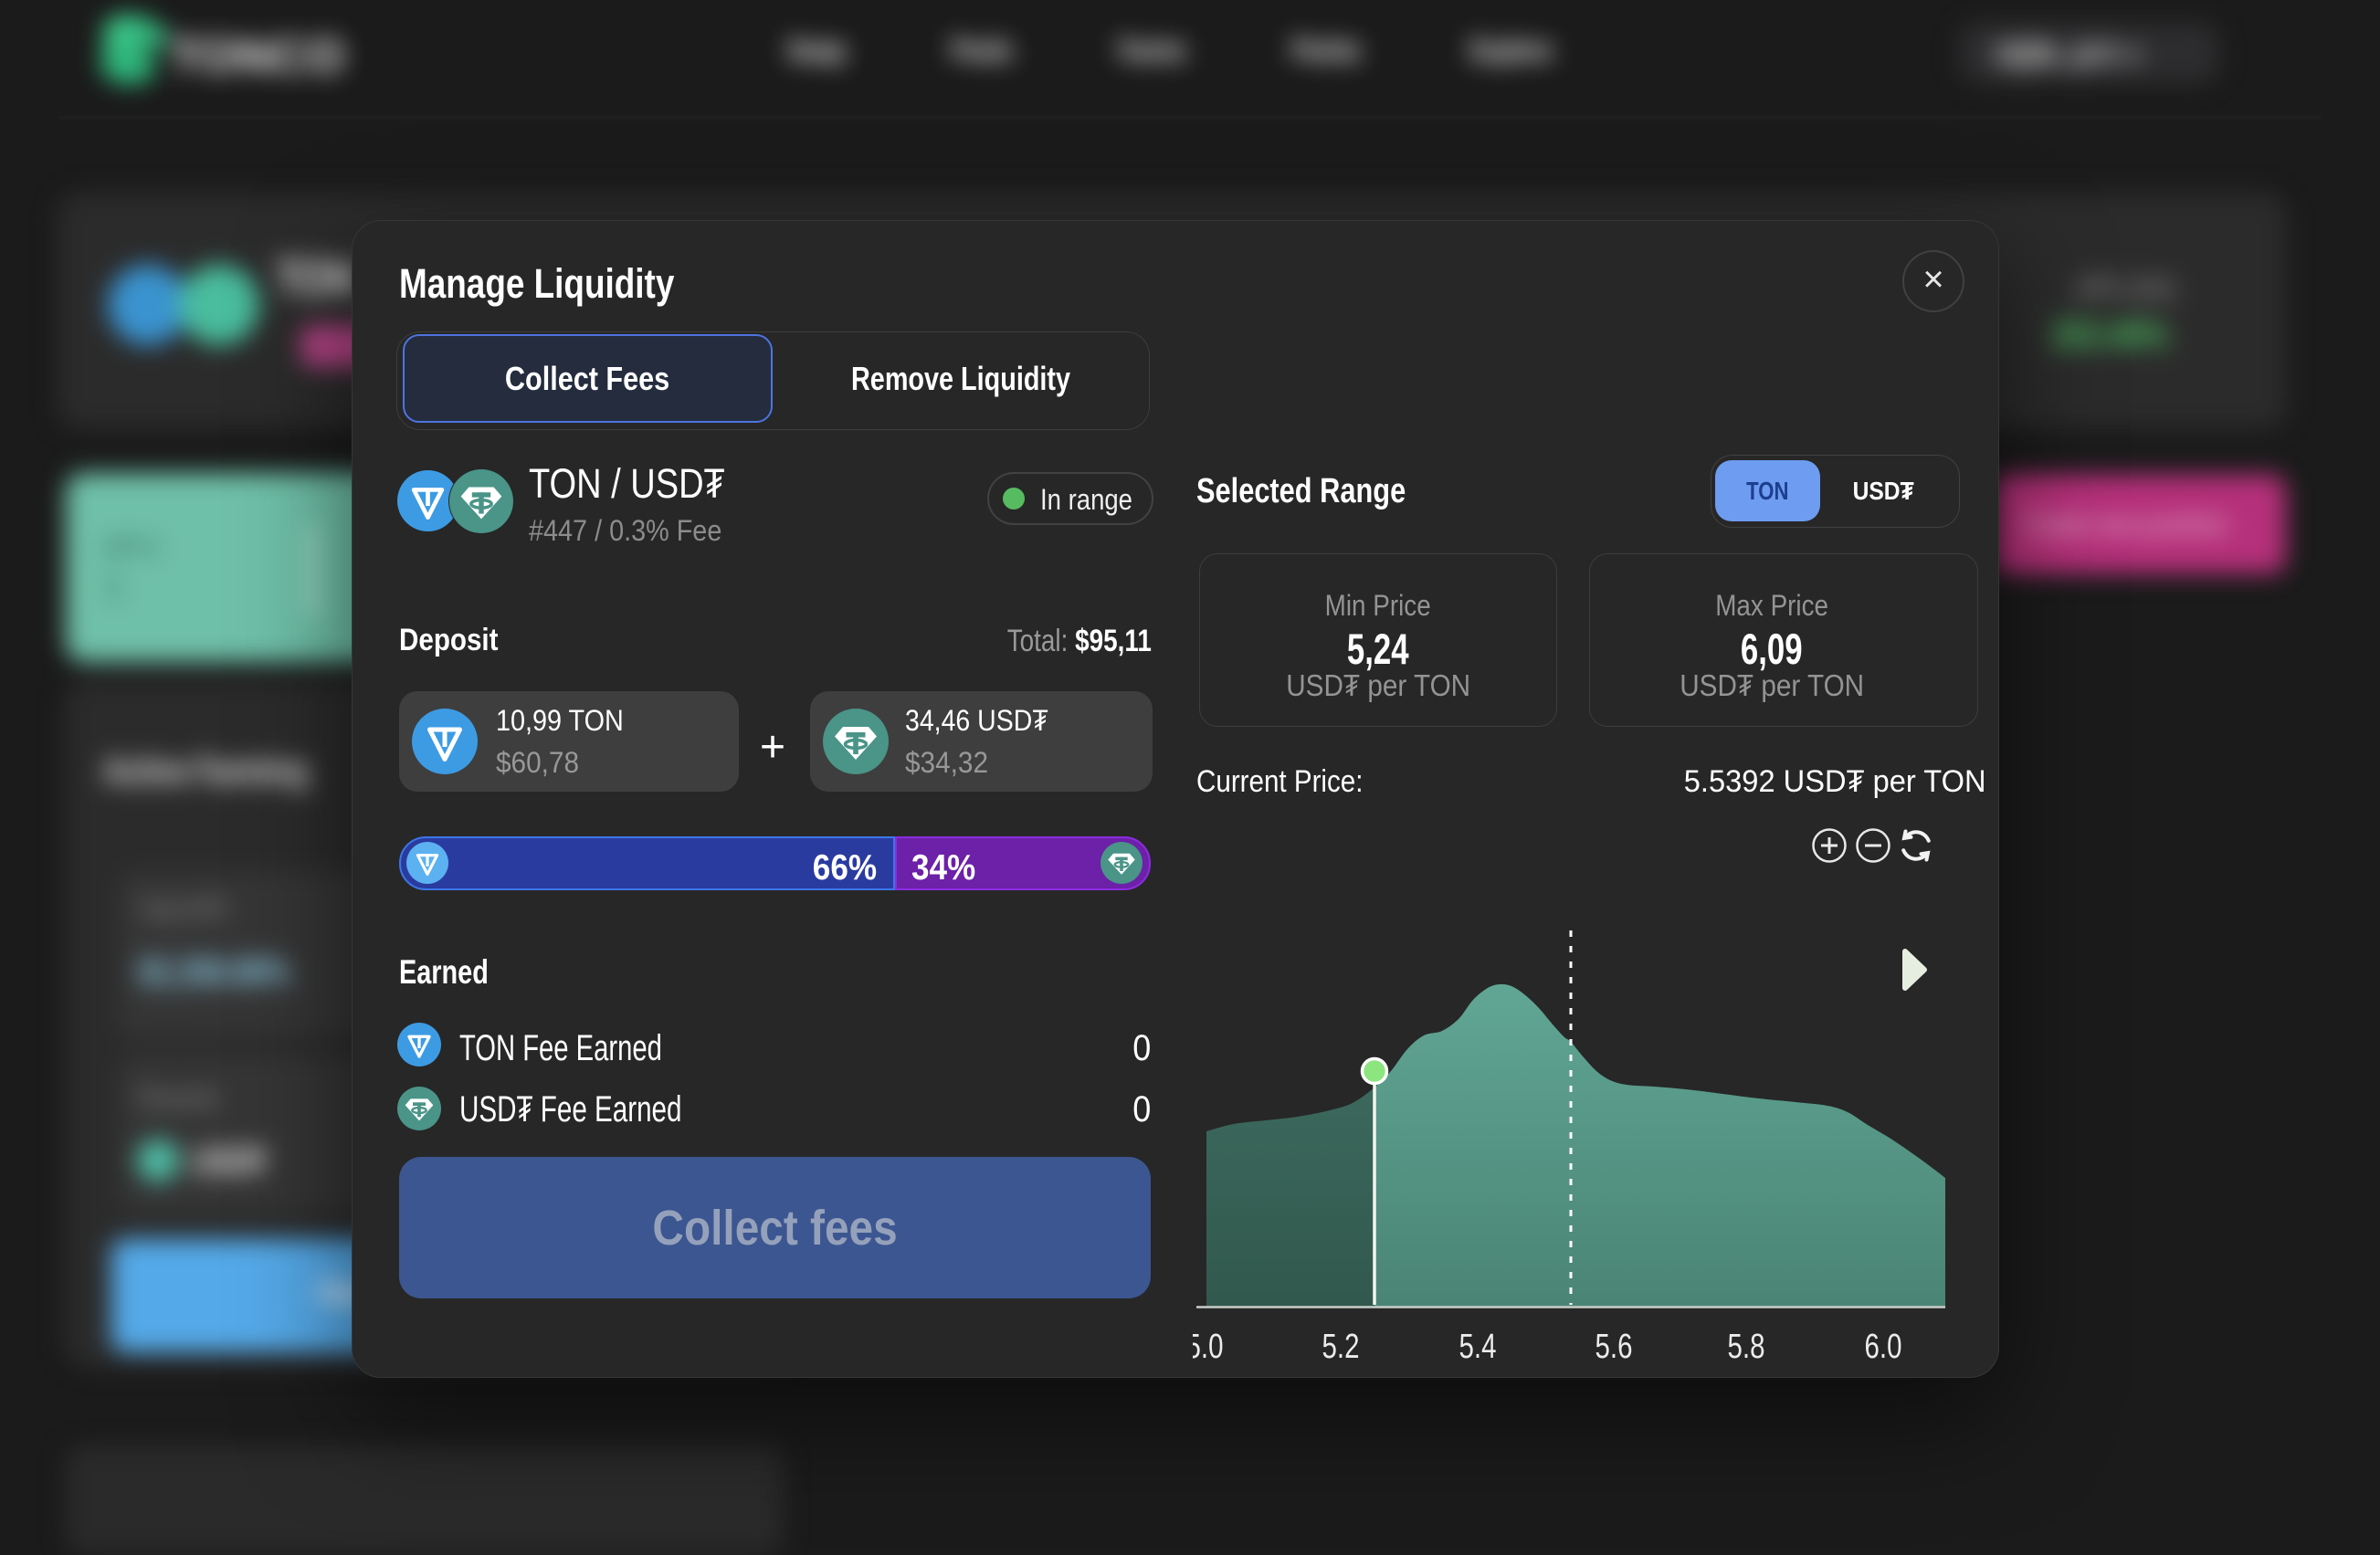 The width and height of the screenshot is (2380, 1555). I want to click on svg-text: 5.8, so click(1746, 1347).